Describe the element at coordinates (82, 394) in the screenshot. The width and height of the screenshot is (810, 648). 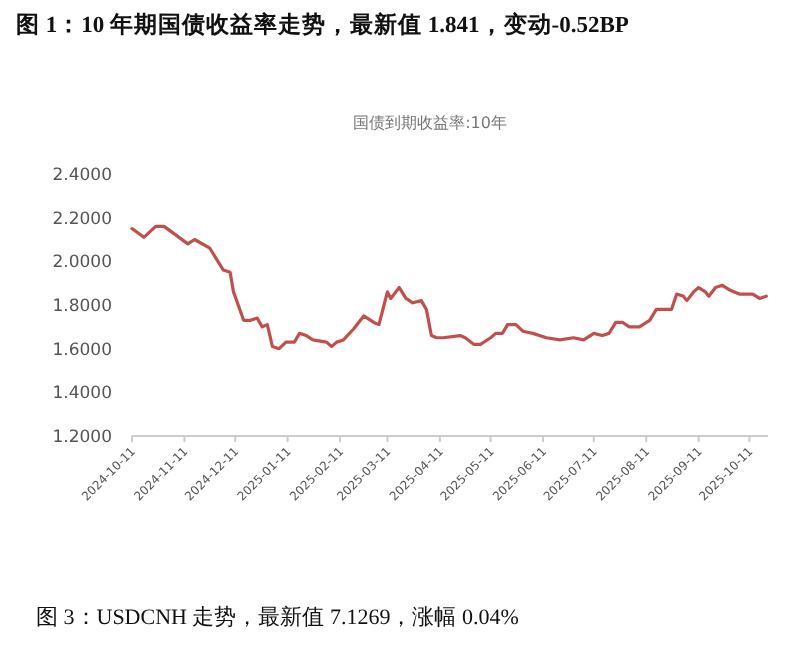
I see `y-tick-label: 1.4000` at that location.